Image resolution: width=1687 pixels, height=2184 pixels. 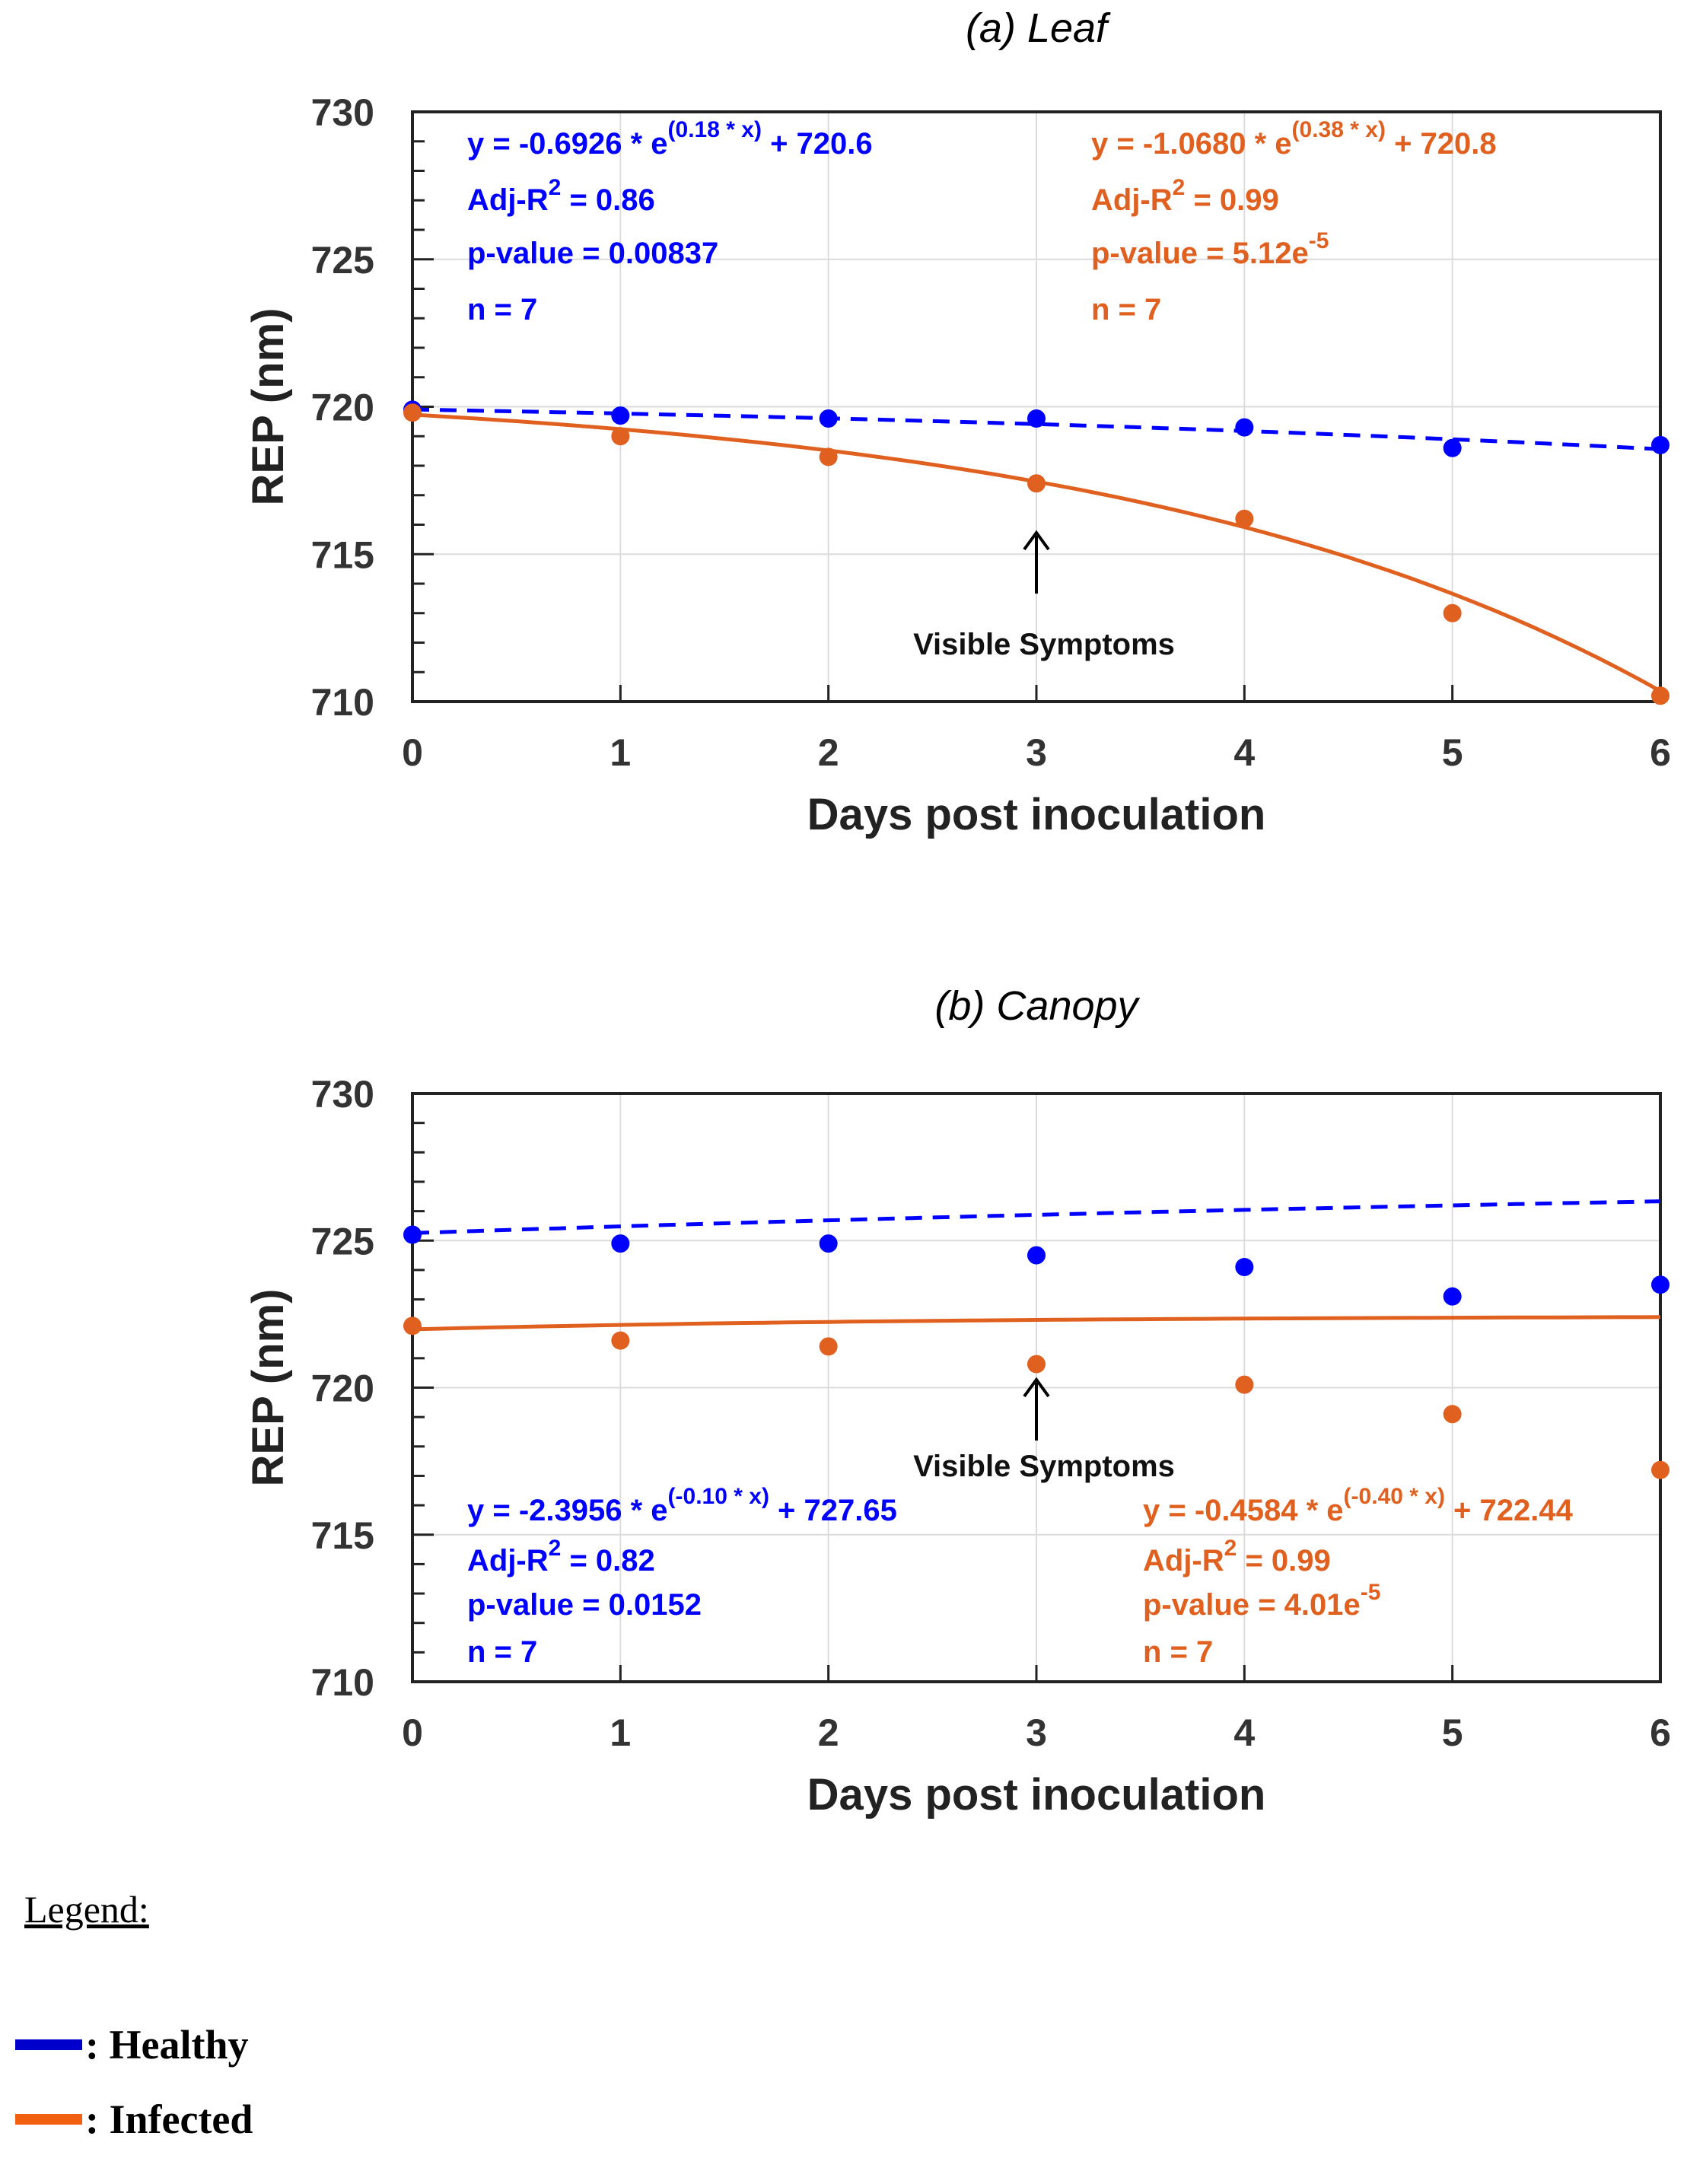 What do you see at coordinates (1200, 253) in the screenshot?
I see `p-value-base: p-value = 5.12e` at bounding box center [1200, 253].